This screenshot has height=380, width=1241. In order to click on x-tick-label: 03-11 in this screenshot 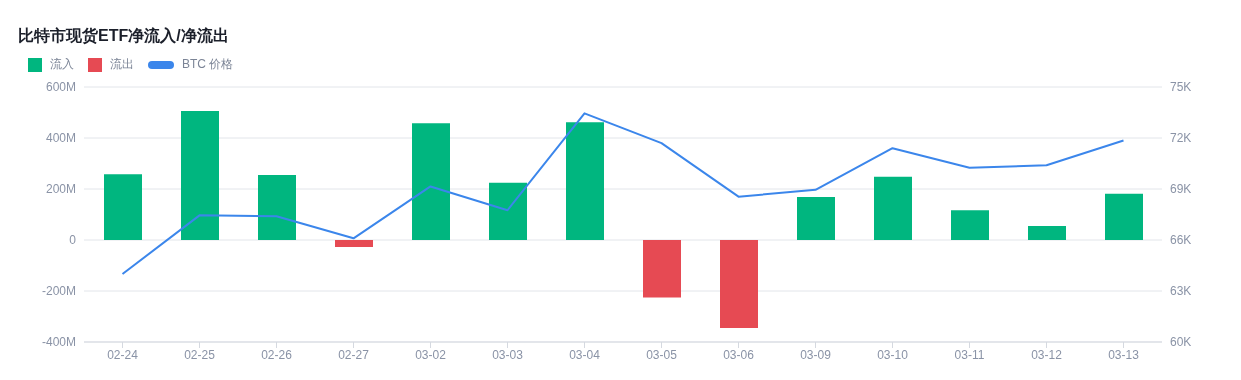, I will do `click(969, 354)`.